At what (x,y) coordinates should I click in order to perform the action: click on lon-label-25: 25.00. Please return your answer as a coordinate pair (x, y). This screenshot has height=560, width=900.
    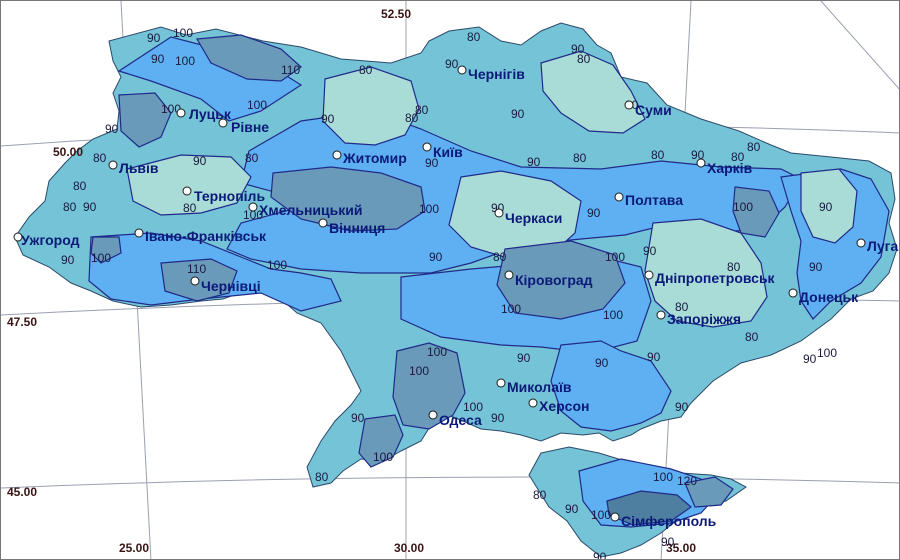
    Looking at the image, I should click on (134, 548).